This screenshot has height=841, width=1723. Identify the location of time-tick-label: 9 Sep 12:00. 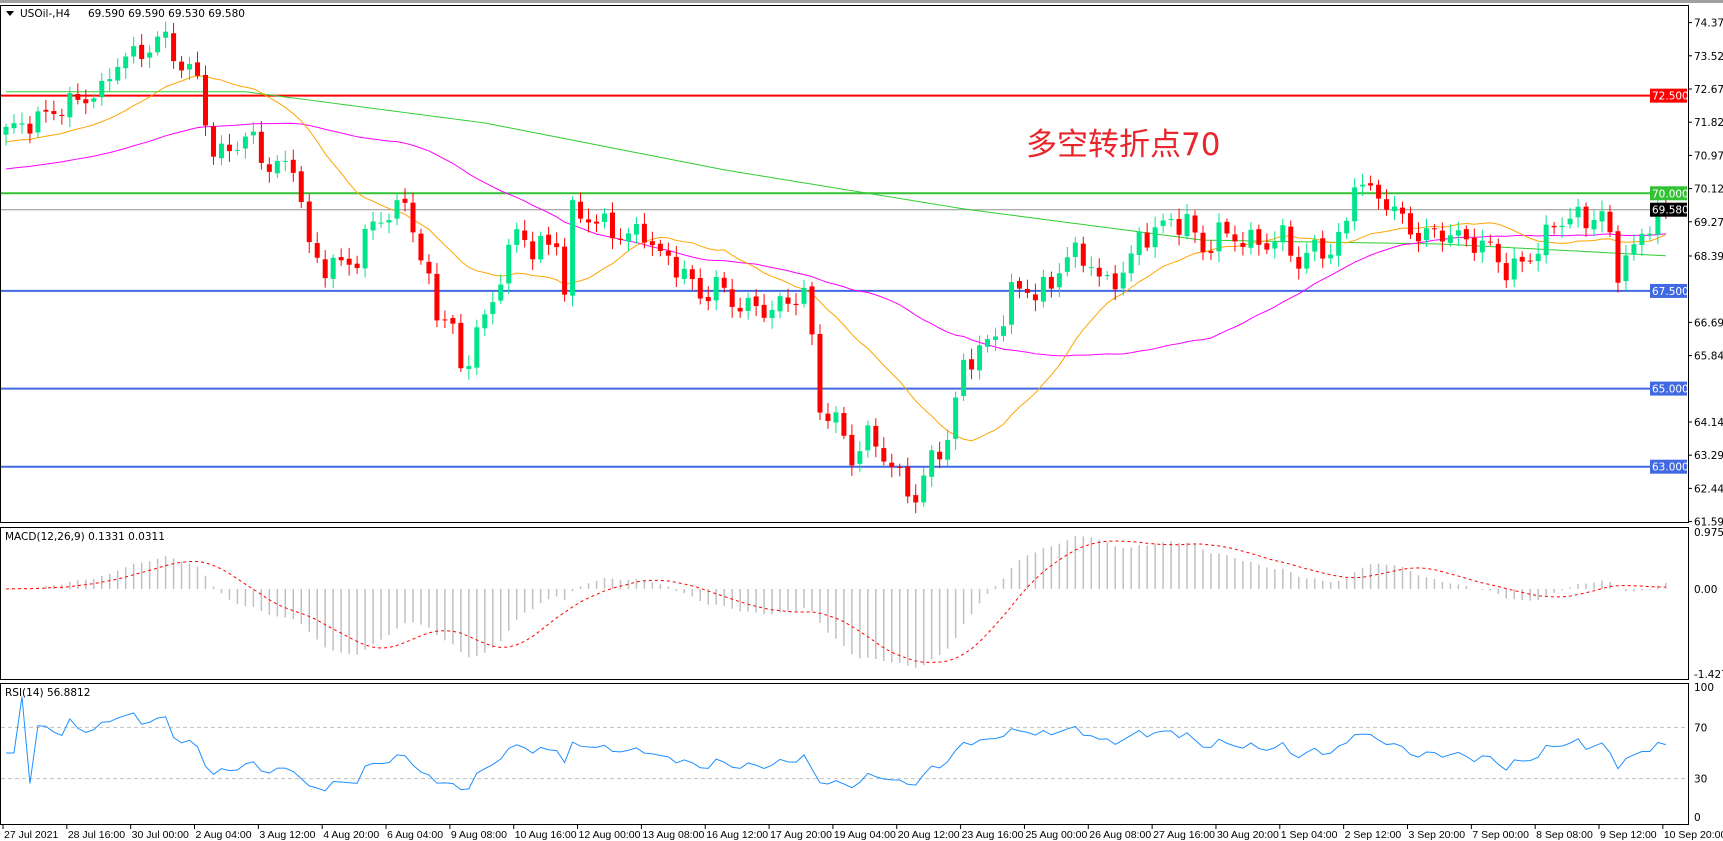
(1628, 835).